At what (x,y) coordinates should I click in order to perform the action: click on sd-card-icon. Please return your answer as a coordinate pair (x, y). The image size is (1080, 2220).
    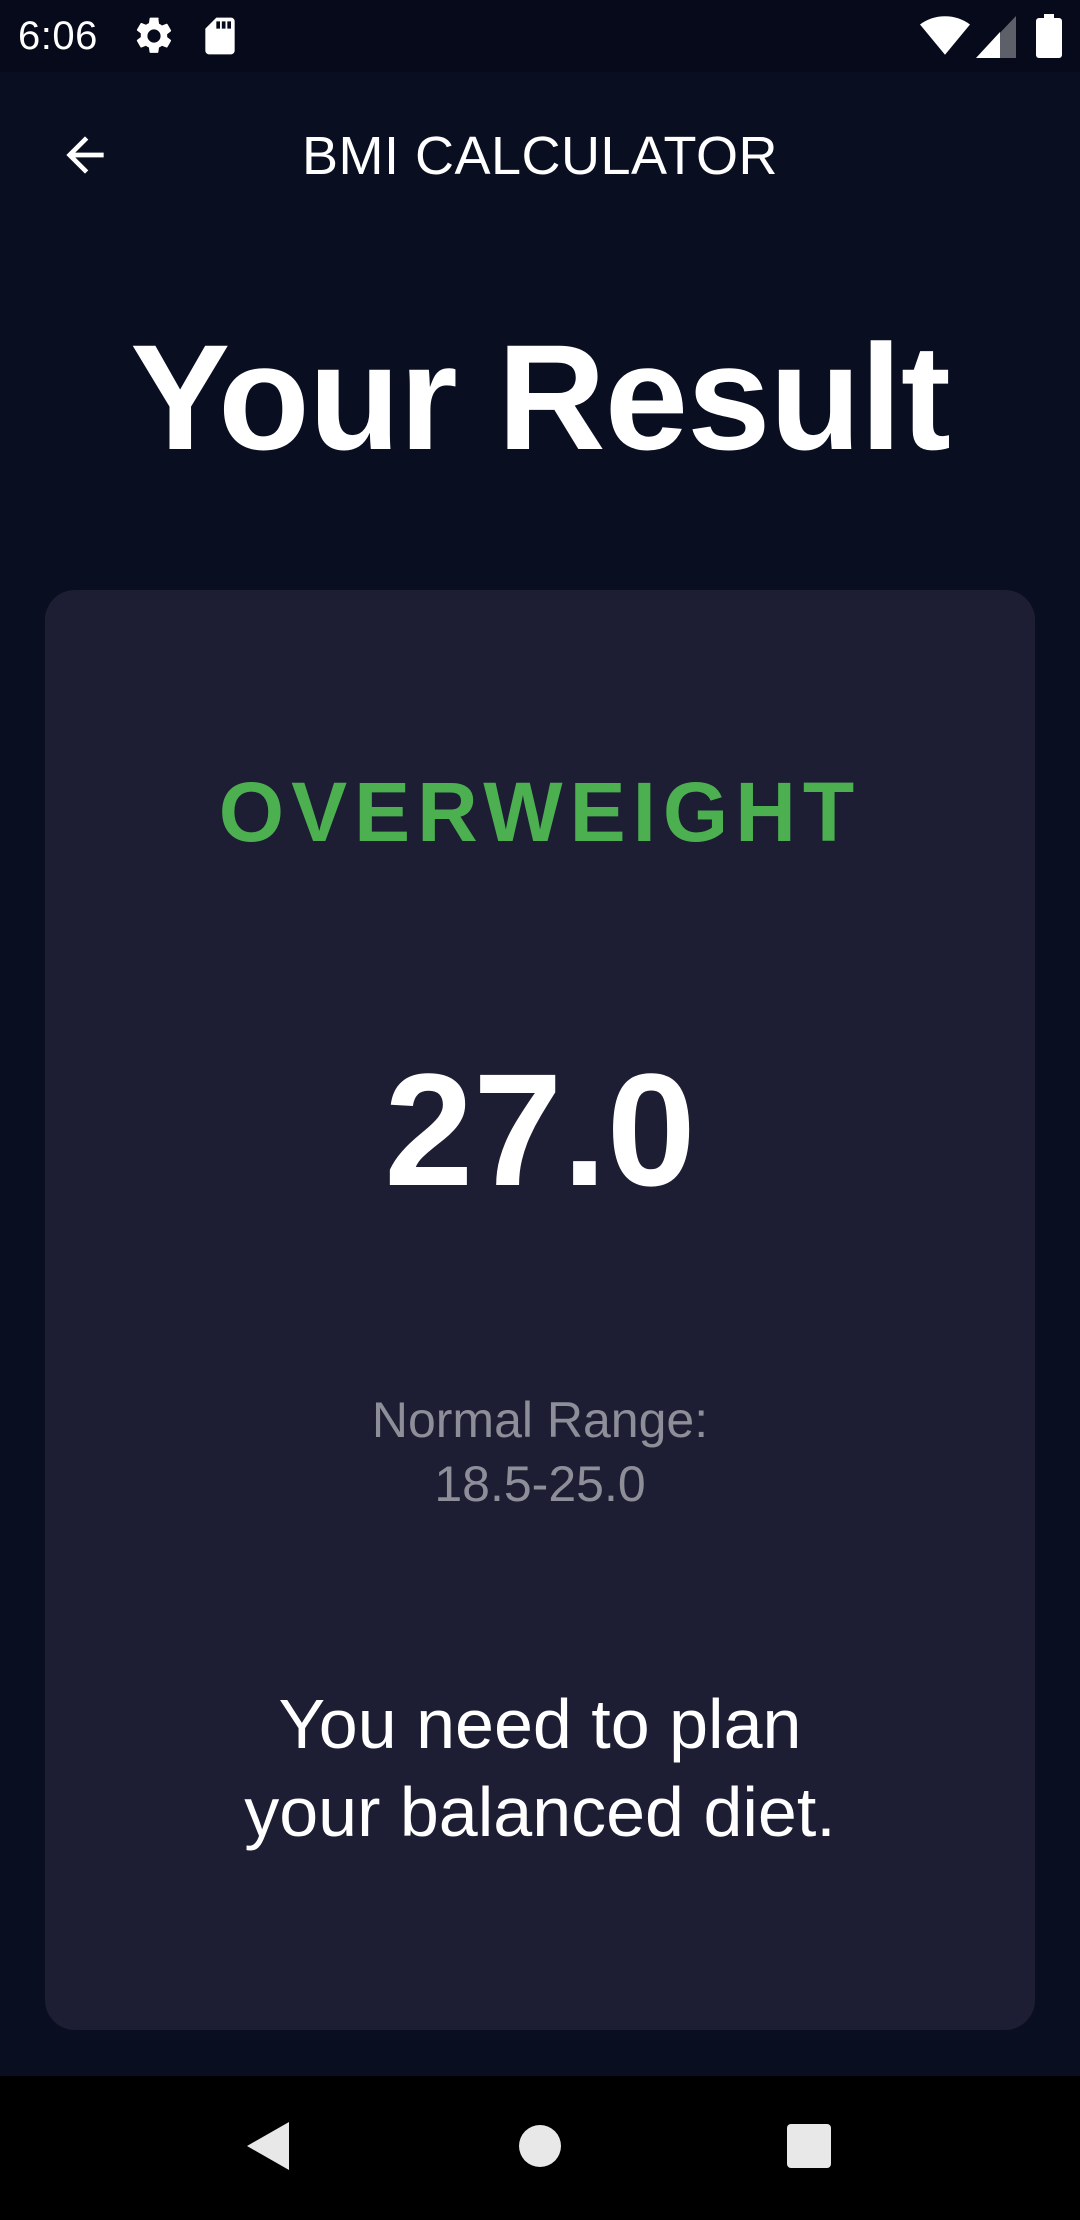
    Looking at the image, I should click on (220, 36).